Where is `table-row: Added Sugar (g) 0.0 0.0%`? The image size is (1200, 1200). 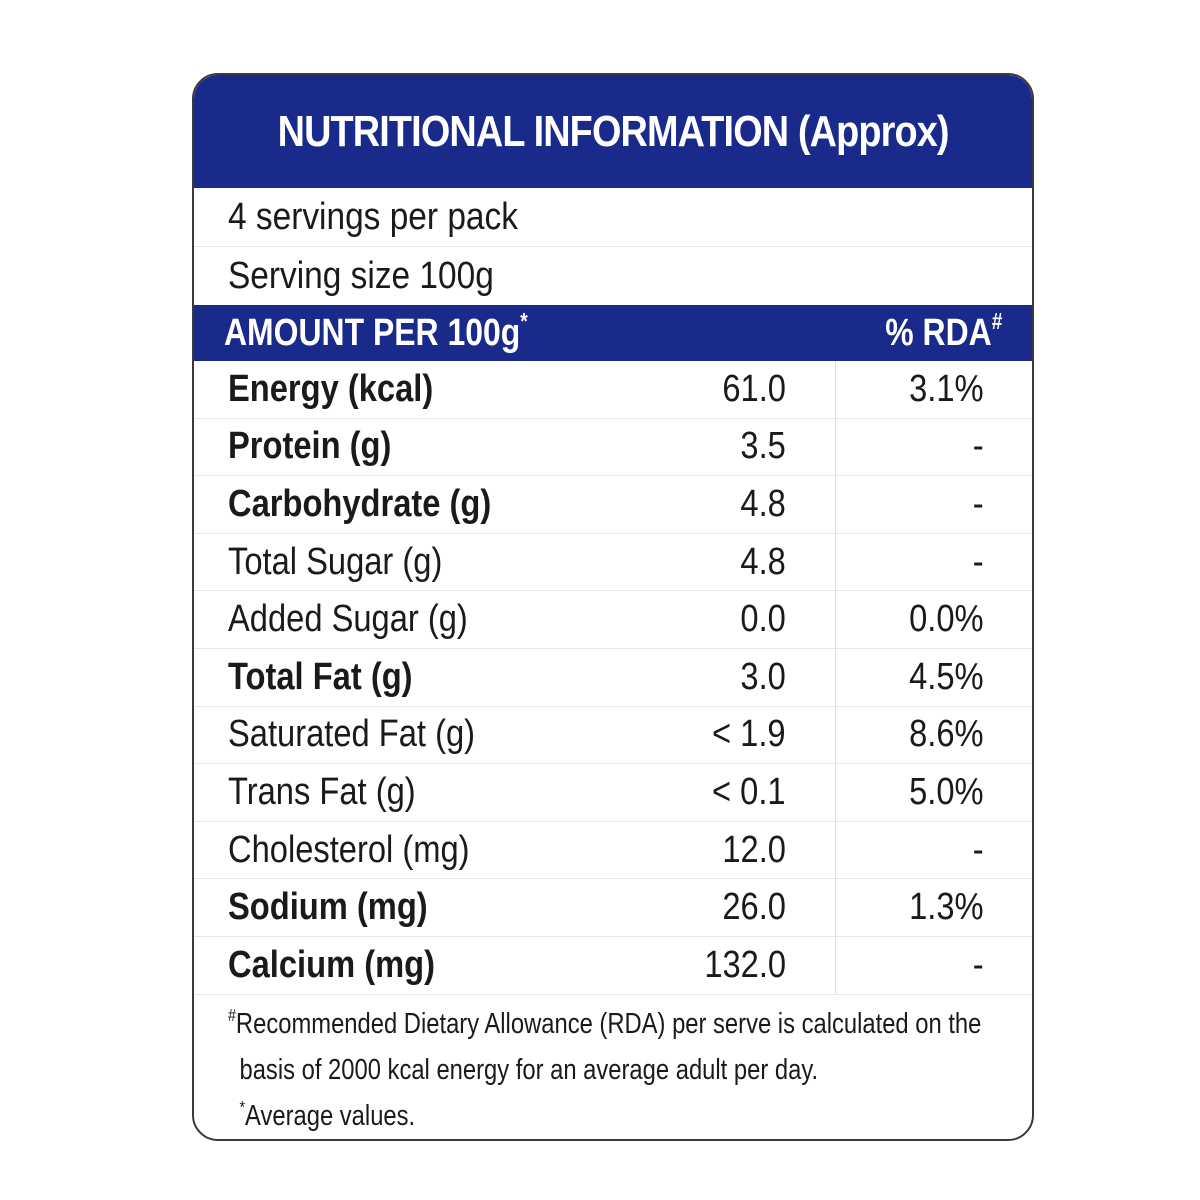
table-row: Added Sugar (g) 0.0 0.0% is located at coordinates (613, 620).